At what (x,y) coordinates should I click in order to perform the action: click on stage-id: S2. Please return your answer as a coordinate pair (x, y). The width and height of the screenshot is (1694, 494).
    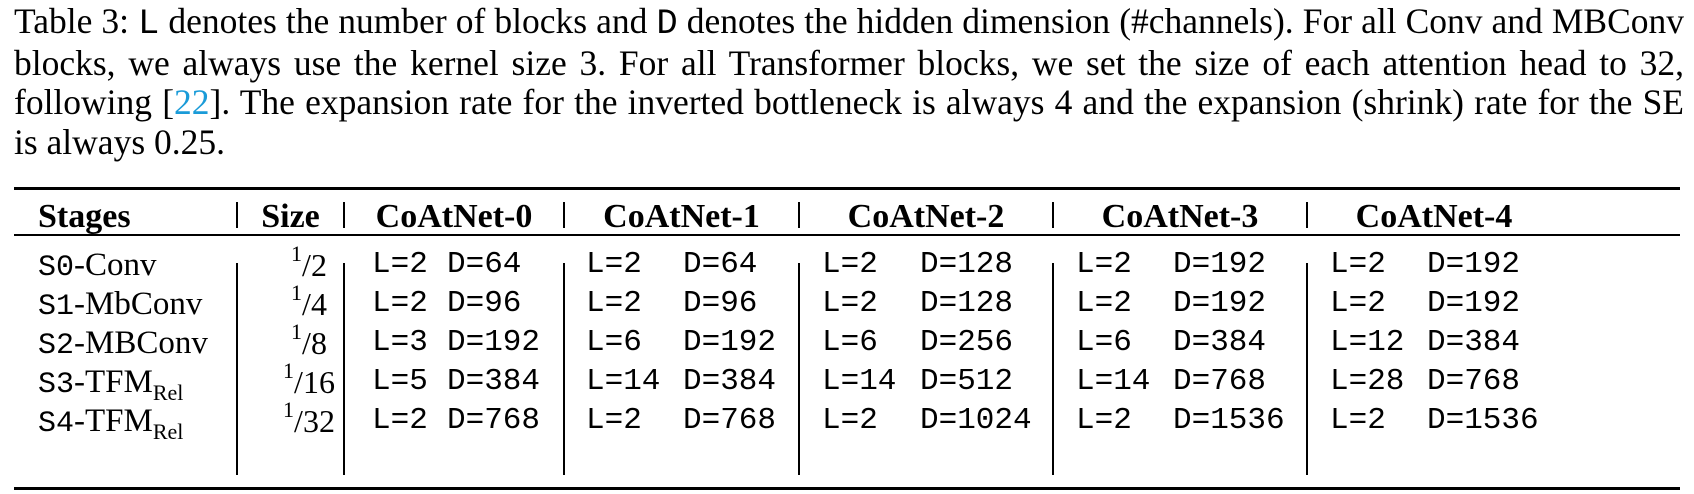
    Looking at the image, I should click on (56, 346).